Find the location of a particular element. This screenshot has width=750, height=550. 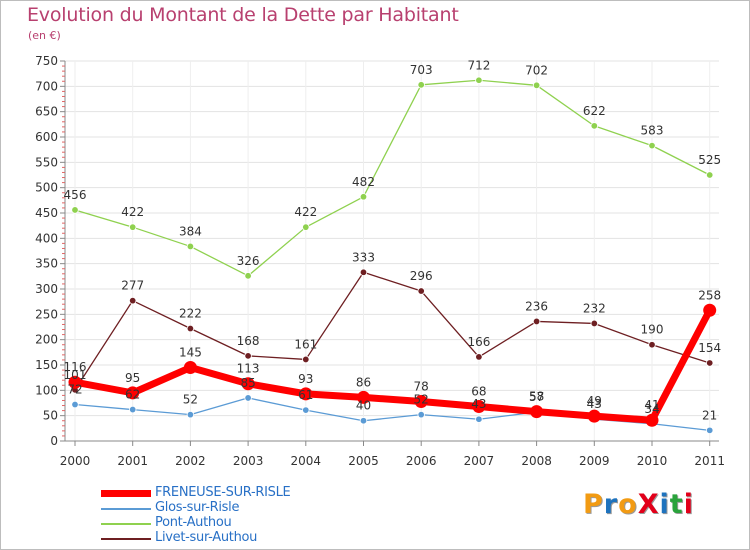

x-tick-label: 2008 is located at coordinates (536, 461).